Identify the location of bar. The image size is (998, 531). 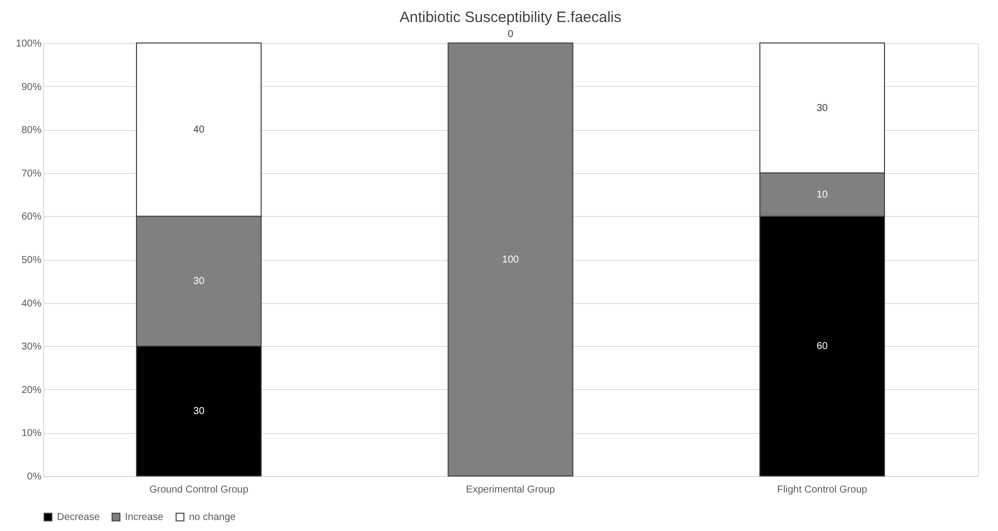
(511, 259).